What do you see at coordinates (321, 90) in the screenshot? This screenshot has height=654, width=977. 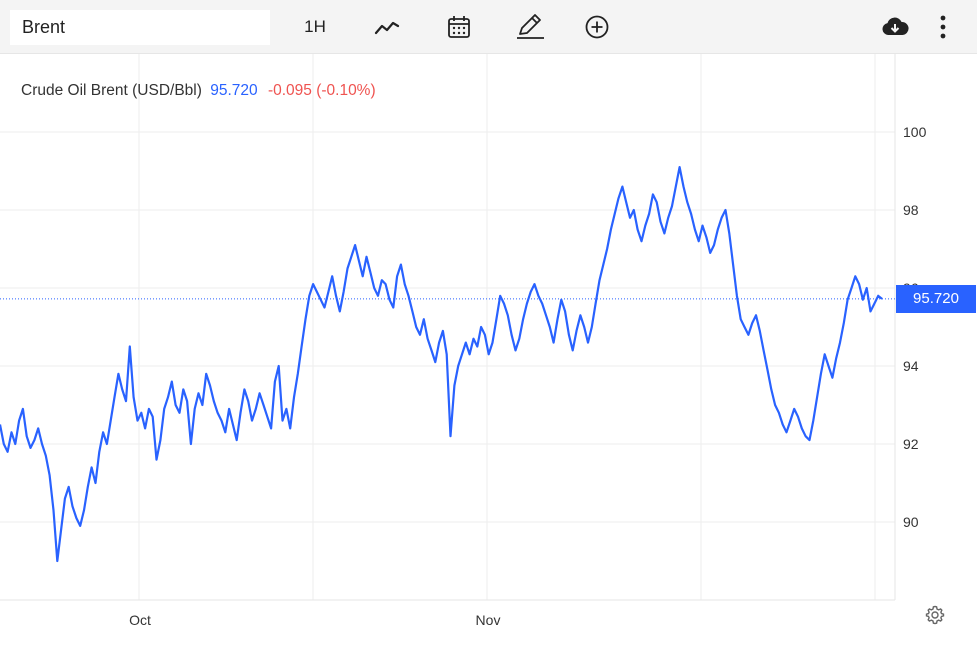 I see `legend-change: -0.095 (-0.10%)` at bounding box center [321, 90].